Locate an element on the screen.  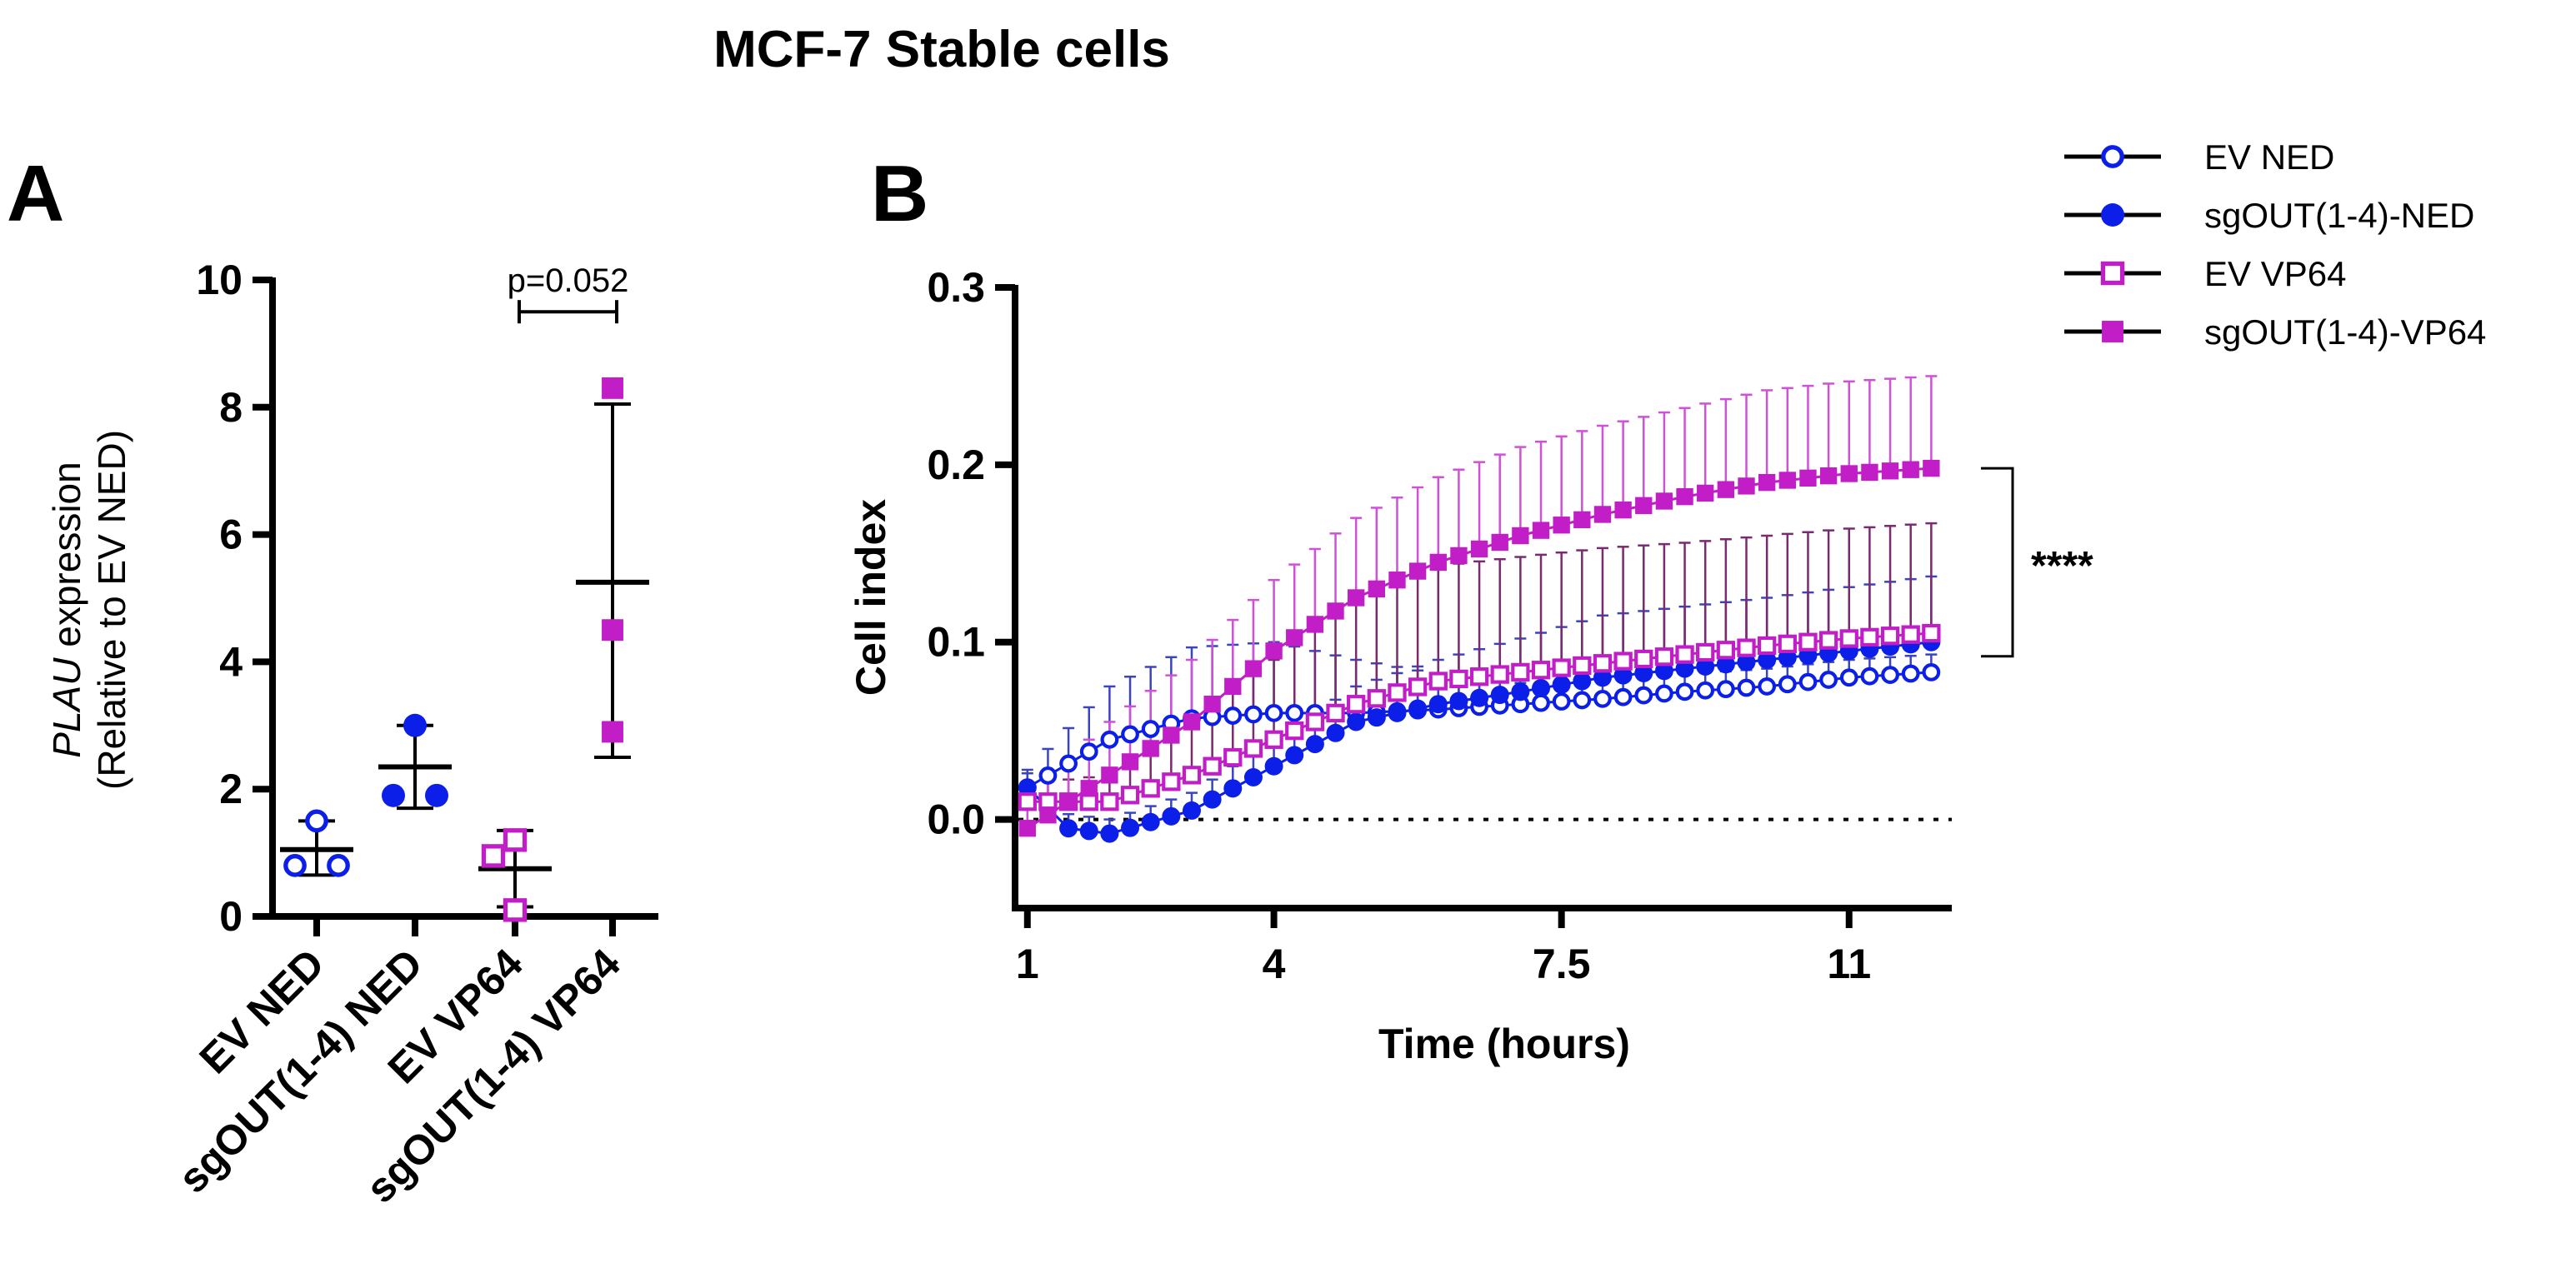
panel-b-x-tick-label: 1 is located at coordinates (1027, 964).